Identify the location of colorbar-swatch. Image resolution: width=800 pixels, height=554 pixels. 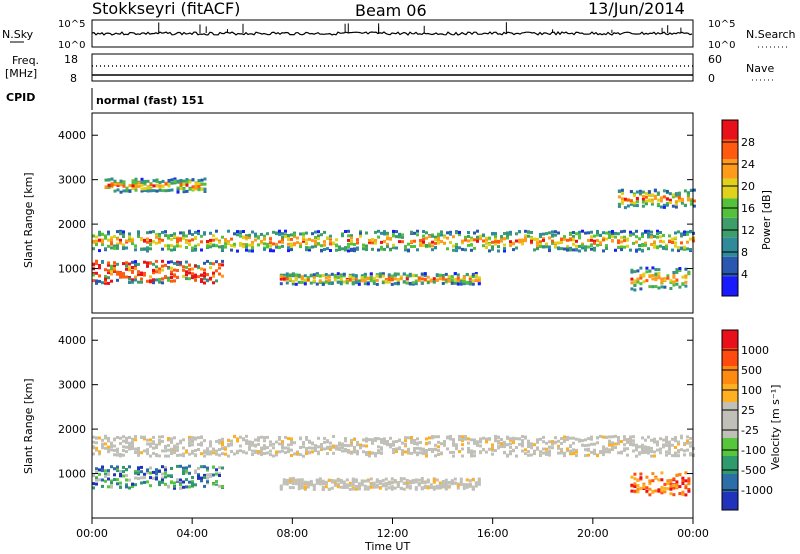
(730, 447).